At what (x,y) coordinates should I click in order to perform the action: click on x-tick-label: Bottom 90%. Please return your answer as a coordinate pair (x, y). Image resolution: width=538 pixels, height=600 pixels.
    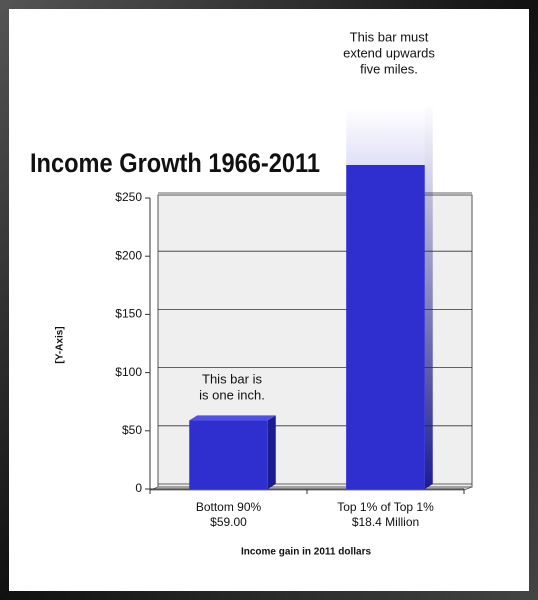
    Looking at the image, I should click on (229, 507).